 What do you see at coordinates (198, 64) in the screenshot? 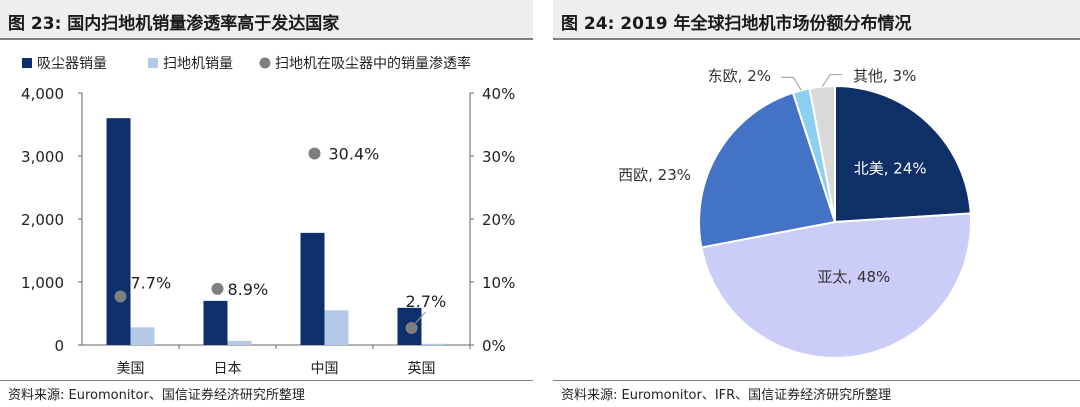
I see `legend-label-robot: 扫地机销量` at bounding box center [198, 64].